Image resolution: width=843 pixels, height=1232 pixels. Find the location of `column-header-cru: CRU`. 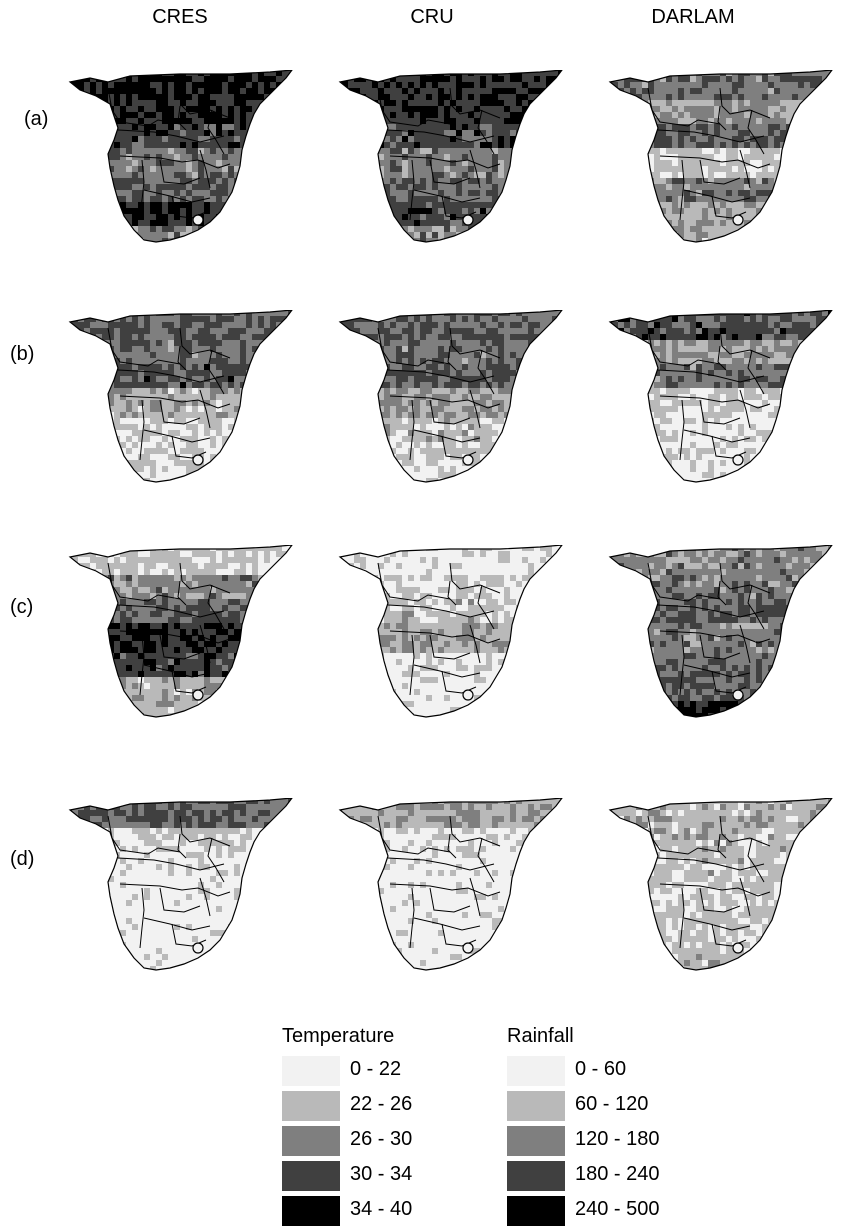

column-header-cru: CRU is located at coordinates (432, 17).